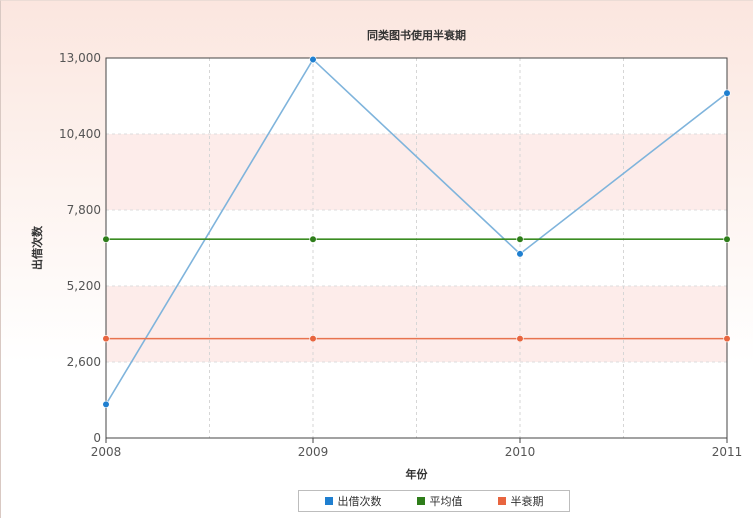  Describe the element at coordinates (520, 452) in the screenshot. I see `x-tick-label: 2010` at that location.